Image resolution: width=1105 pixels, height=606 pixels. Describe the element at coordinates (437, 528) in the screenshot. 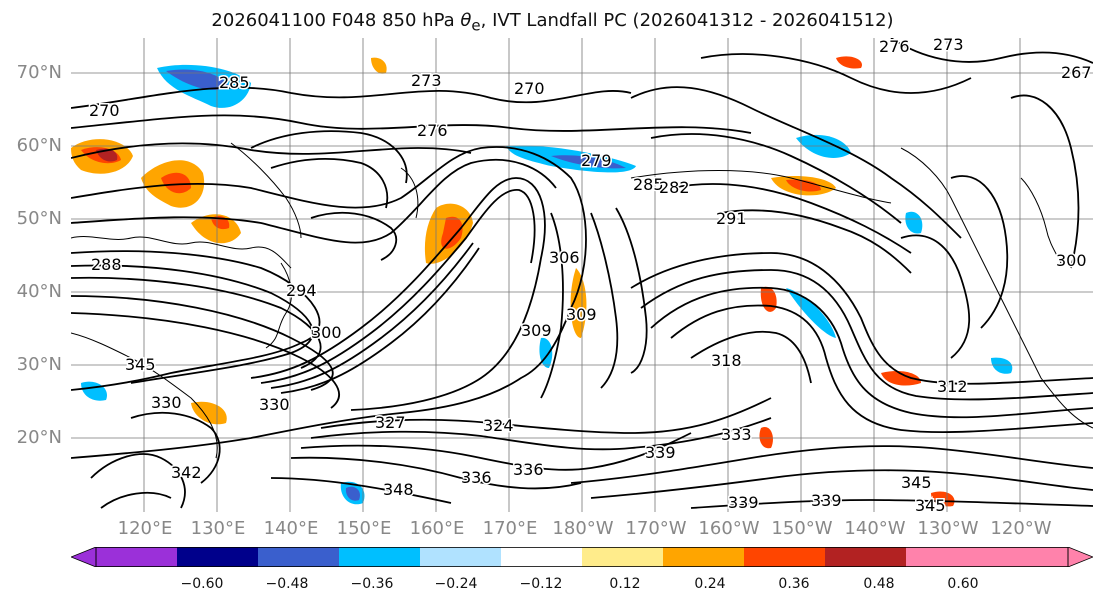

I see `lon-label: 160°E` at that location.